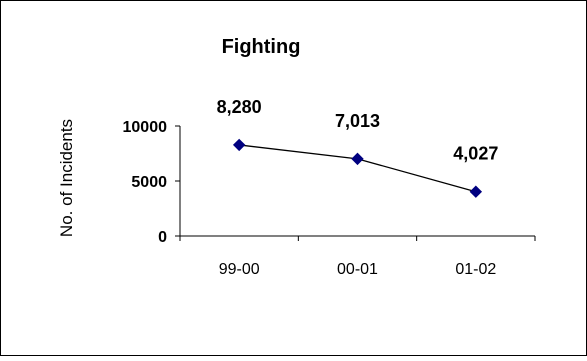 The image size is (587, 361). I want to click on data-labels: 8,280 7,013 4,027, so click(358, 130).